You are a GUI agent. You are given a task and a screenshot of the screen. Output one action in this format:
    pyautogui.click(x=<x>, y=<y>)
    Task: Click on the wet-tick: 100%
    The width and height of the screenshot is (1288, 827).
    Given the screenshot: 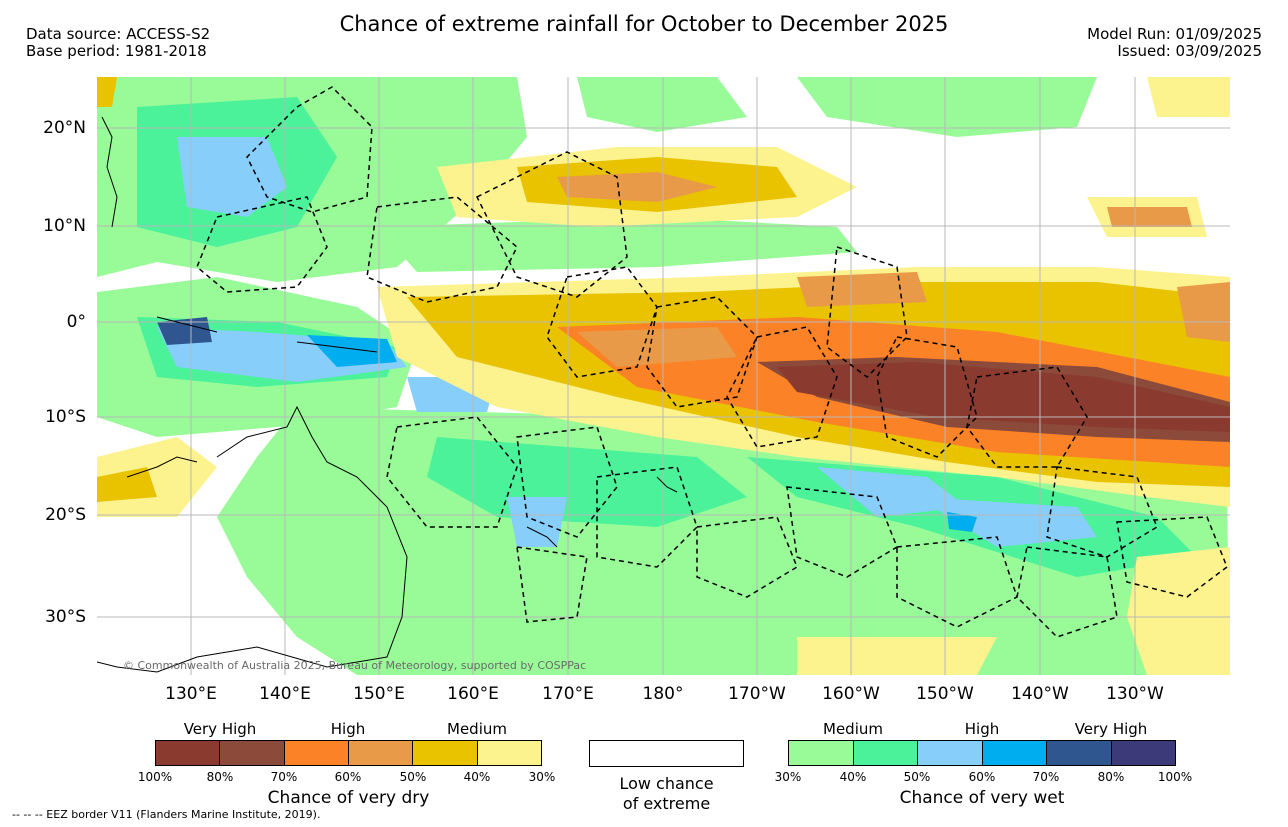 What is the action you would take?
    pyautogui.click(x=1175, y=777)
    